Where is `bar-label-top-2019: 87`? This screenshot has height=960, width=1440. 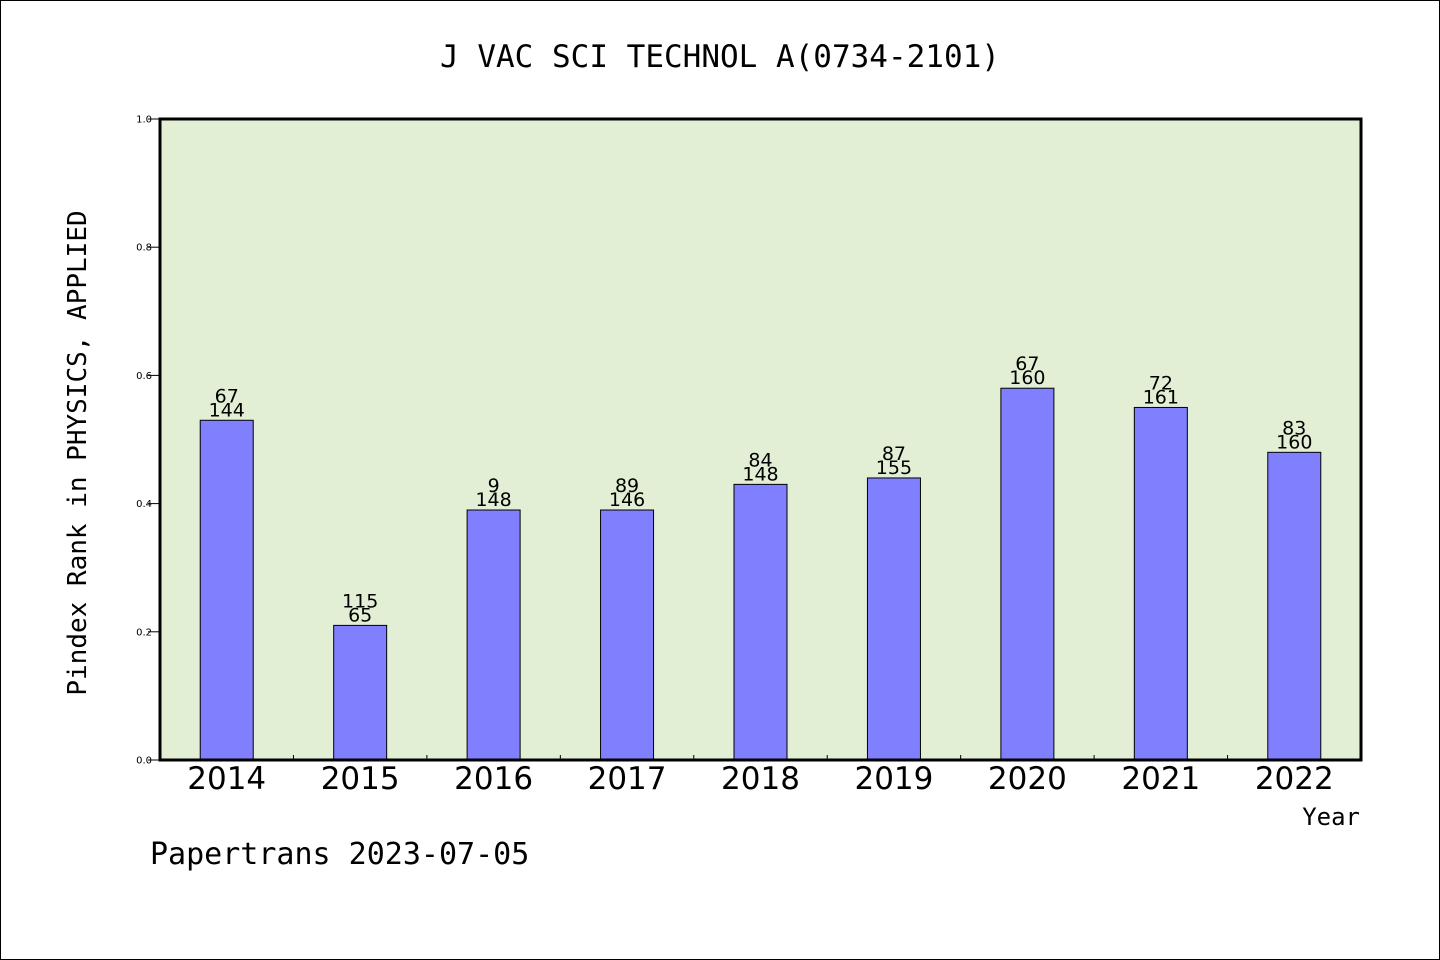
bar-label-top-2019: 87 is located at coordinates (894, 454).